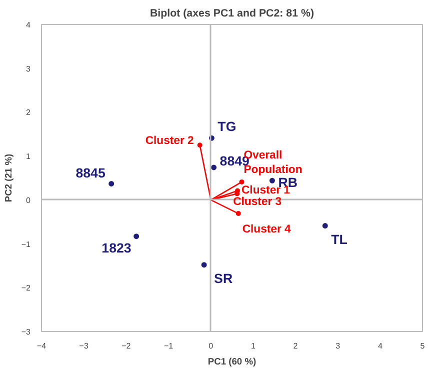 The height and width of the screenshot is (371, 438). Describe the element at coordinates (232, 361) in the screenshot. I see `x-axis-title: PC1 (60 %)` at that location.